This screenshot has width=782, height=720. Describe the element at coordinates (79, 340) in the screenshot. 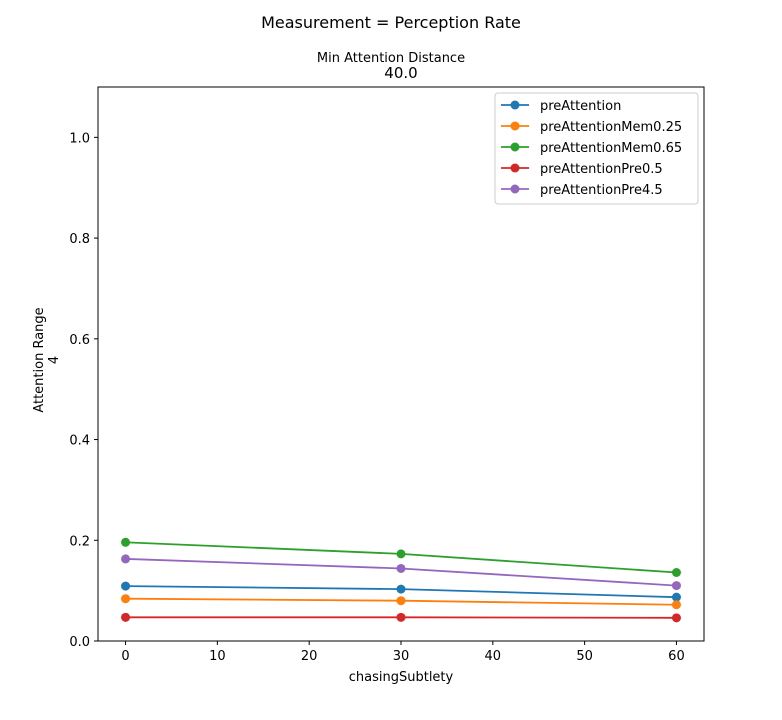

I see `y-tick-label: 0.6` at that location.